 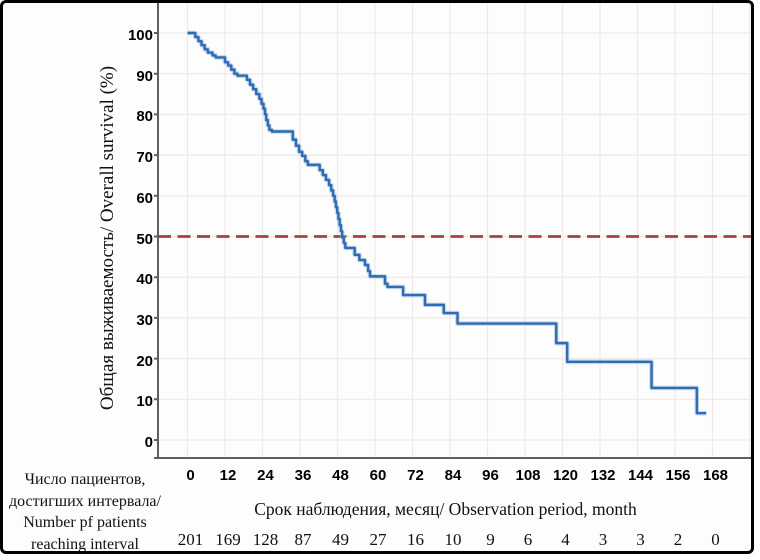 I want to click on y-tick-label: 0, so click(x=148, y=442).